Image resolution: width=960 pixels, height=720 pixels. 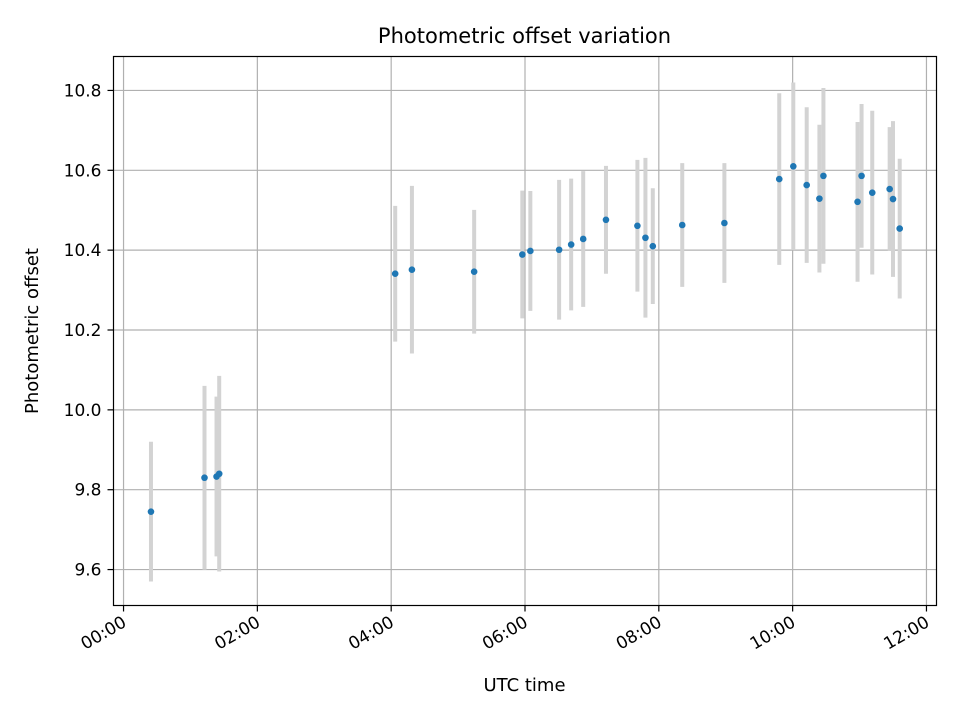 What do you see at coordinates (505, 634) in the screenshot?
I see `x-tick-label-3: 06:00` at bounding box center [505, 634].